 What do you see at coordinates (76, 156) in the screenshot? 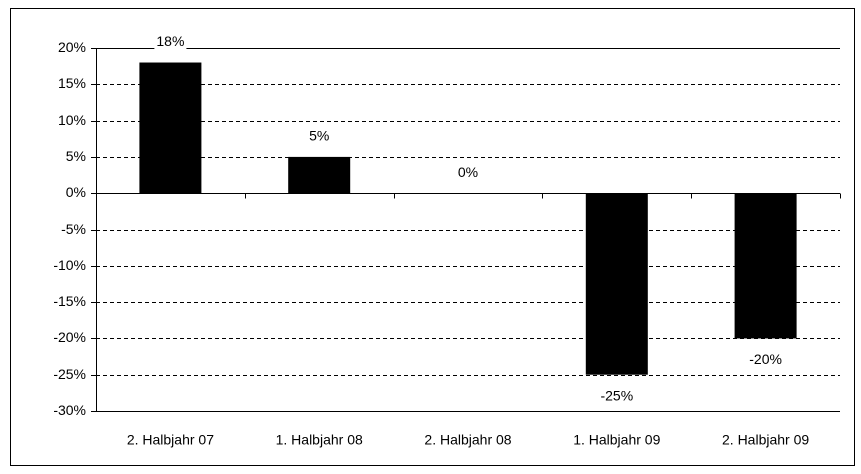
I see `y-tick-label: 5%` at bounding box center [76, 156].